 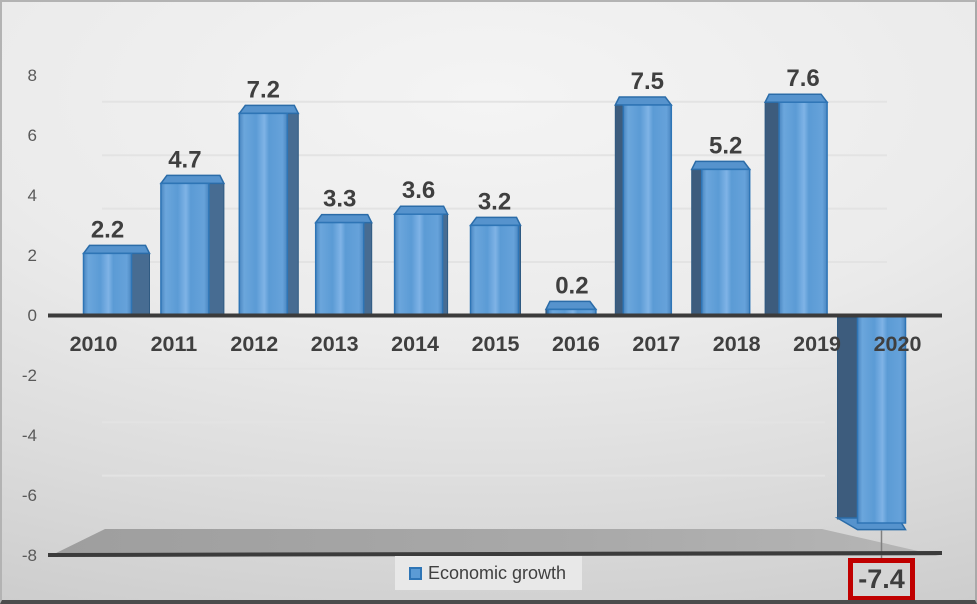 I want to click on bar-2019, so click(x=796, y=204).